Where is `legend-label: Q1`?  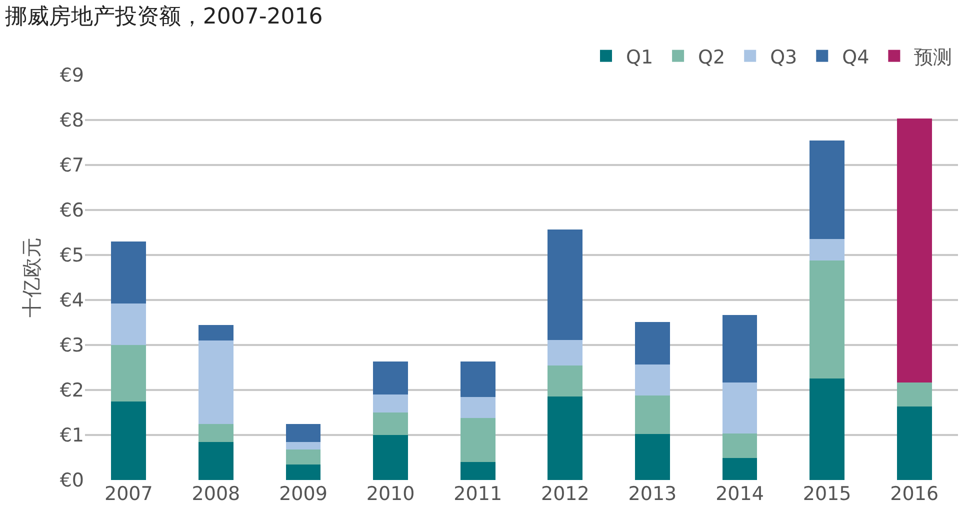
legend-label: Q1 is located at coordinates (640, 57).